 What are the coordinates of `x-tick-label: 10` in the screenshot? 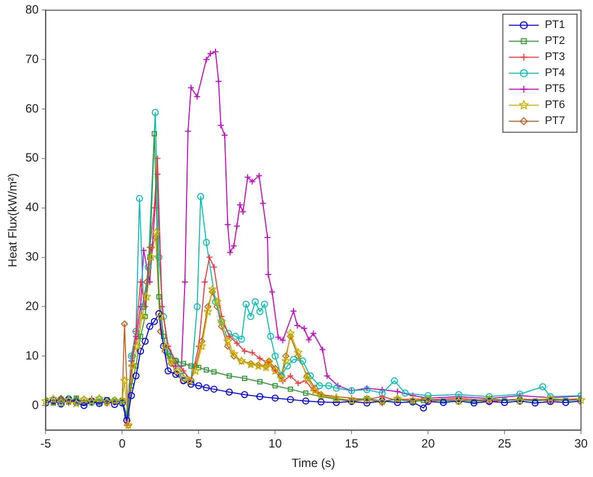 It's located at (275, 443).